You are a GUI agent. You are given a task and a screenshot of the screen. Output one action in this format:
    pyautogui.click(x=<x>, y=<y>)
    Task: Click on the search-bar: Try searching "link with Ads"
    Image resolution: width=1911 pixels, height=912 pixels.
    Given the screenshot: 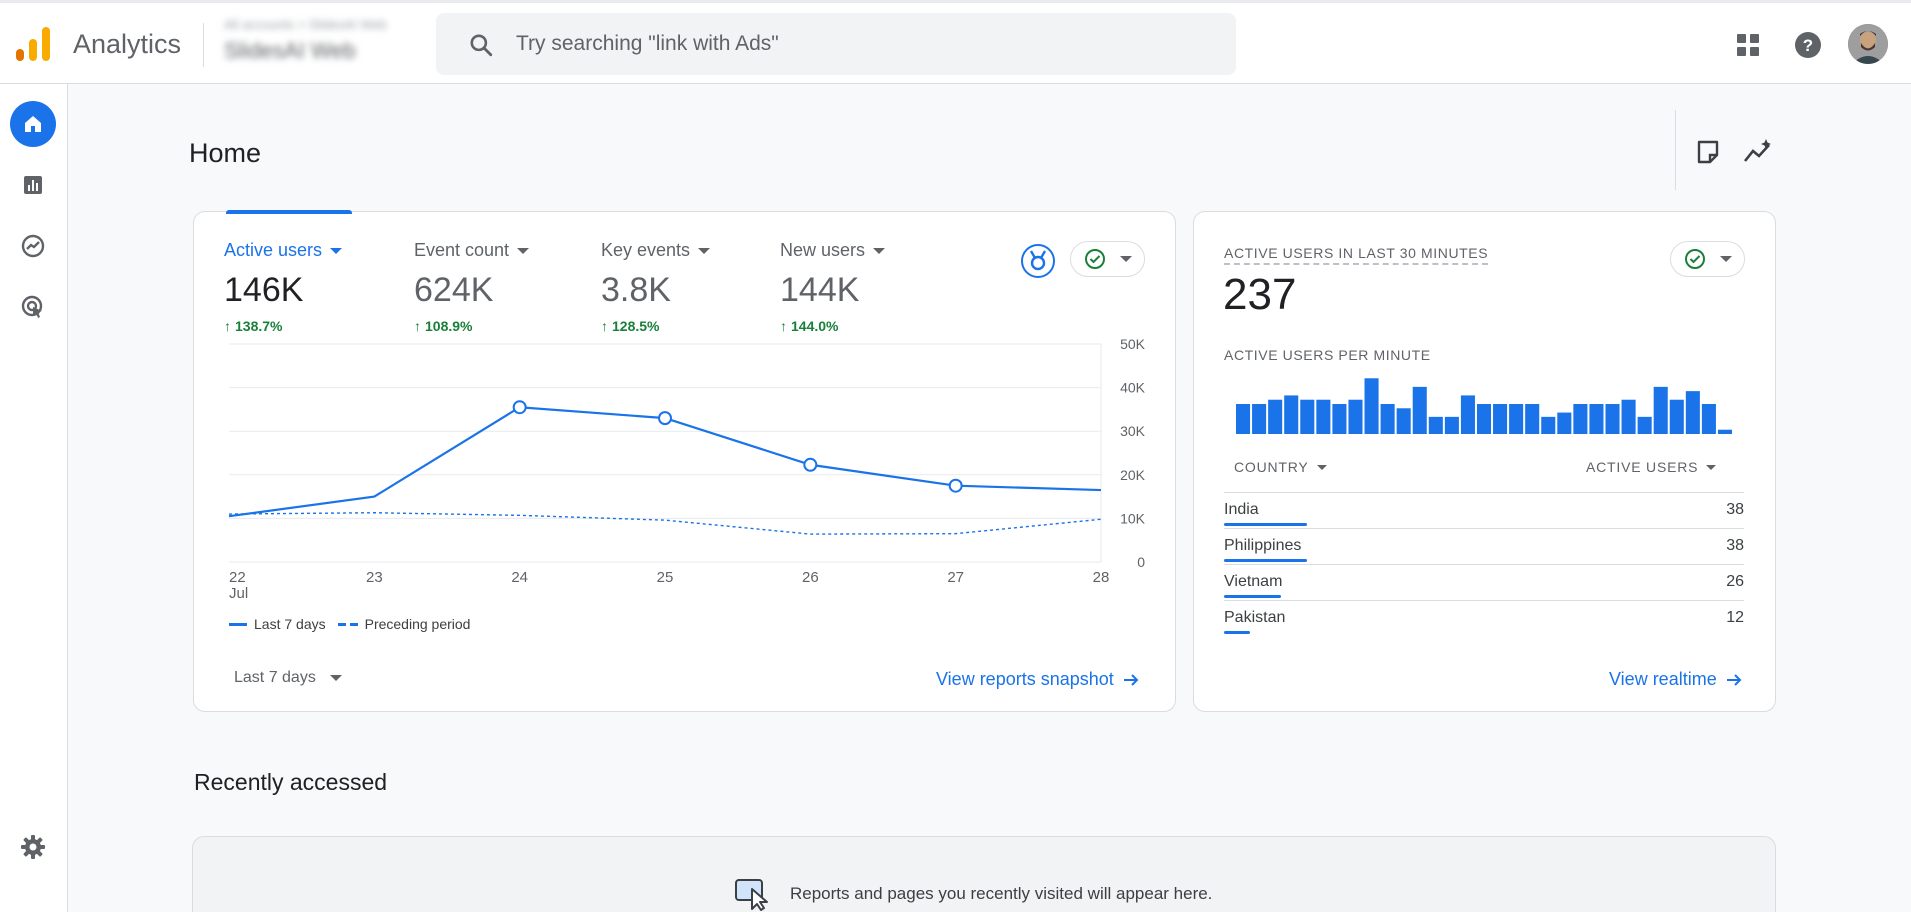 What is the action you would take?
    pyautogui.click(x=836, y=44)
    